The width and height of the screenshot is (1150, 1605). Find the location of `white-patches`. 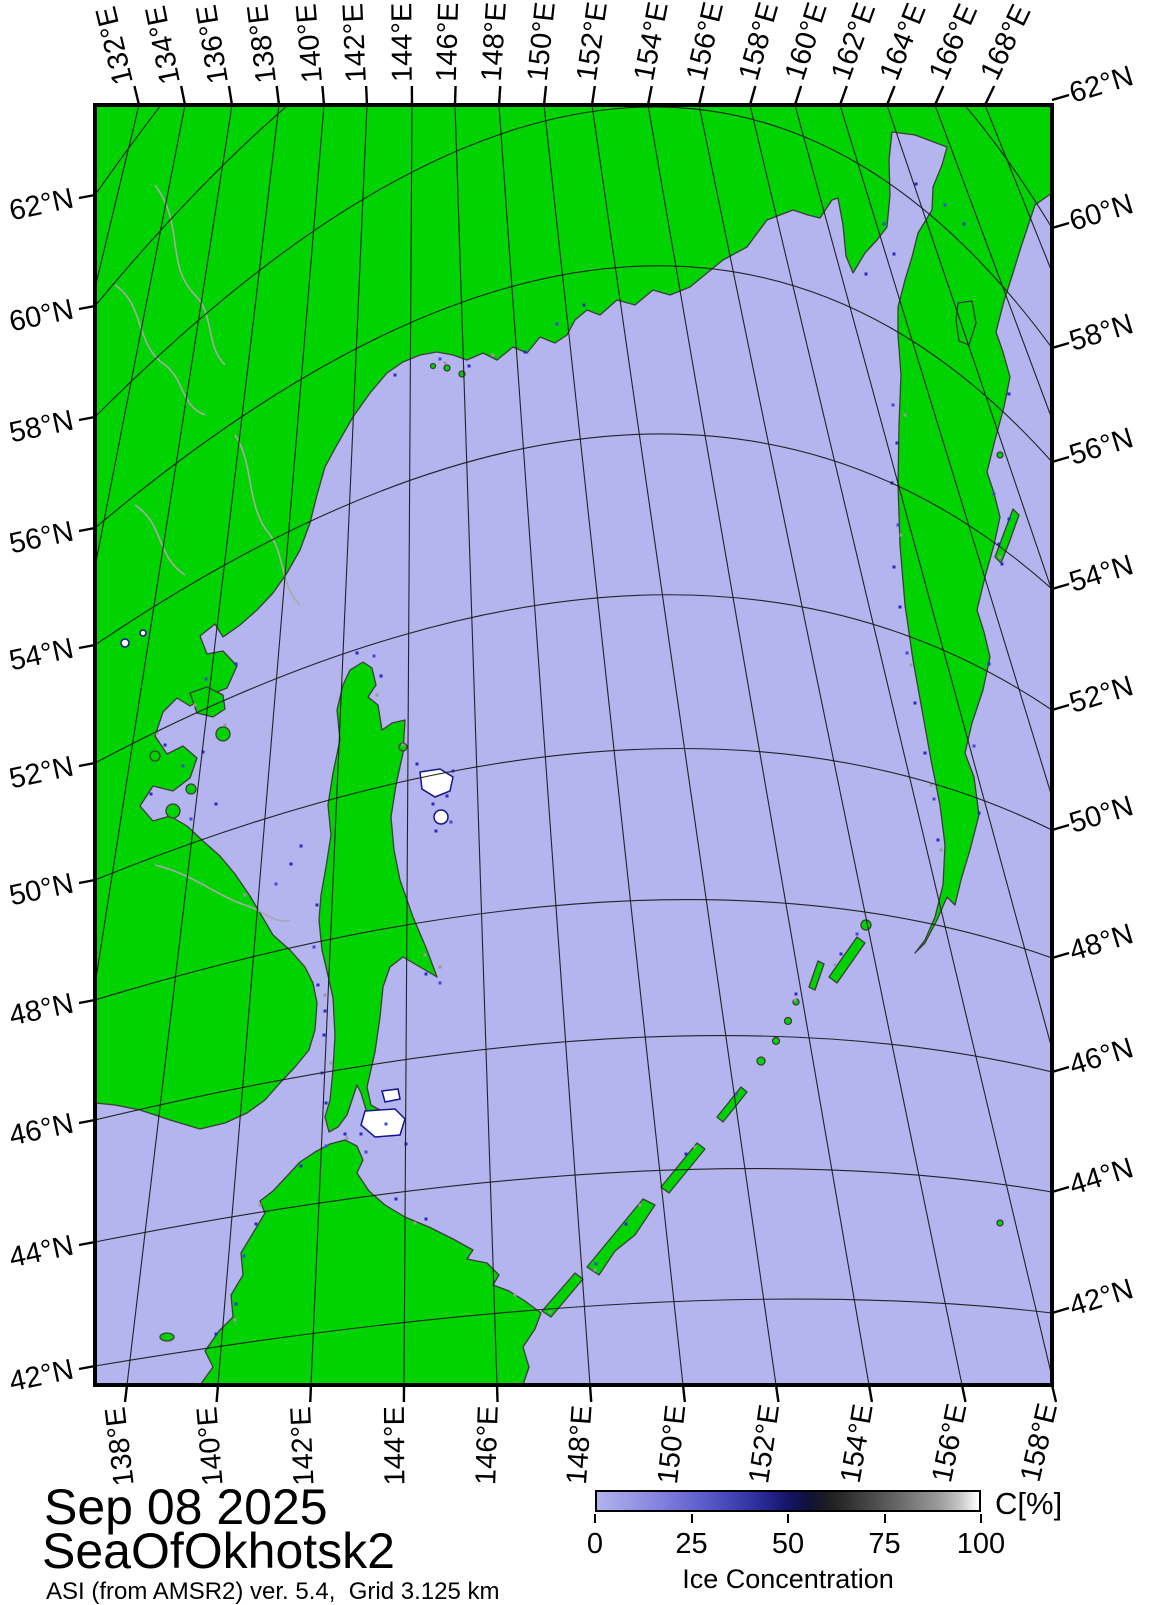

white-patches is located at coordinates (287, 883).